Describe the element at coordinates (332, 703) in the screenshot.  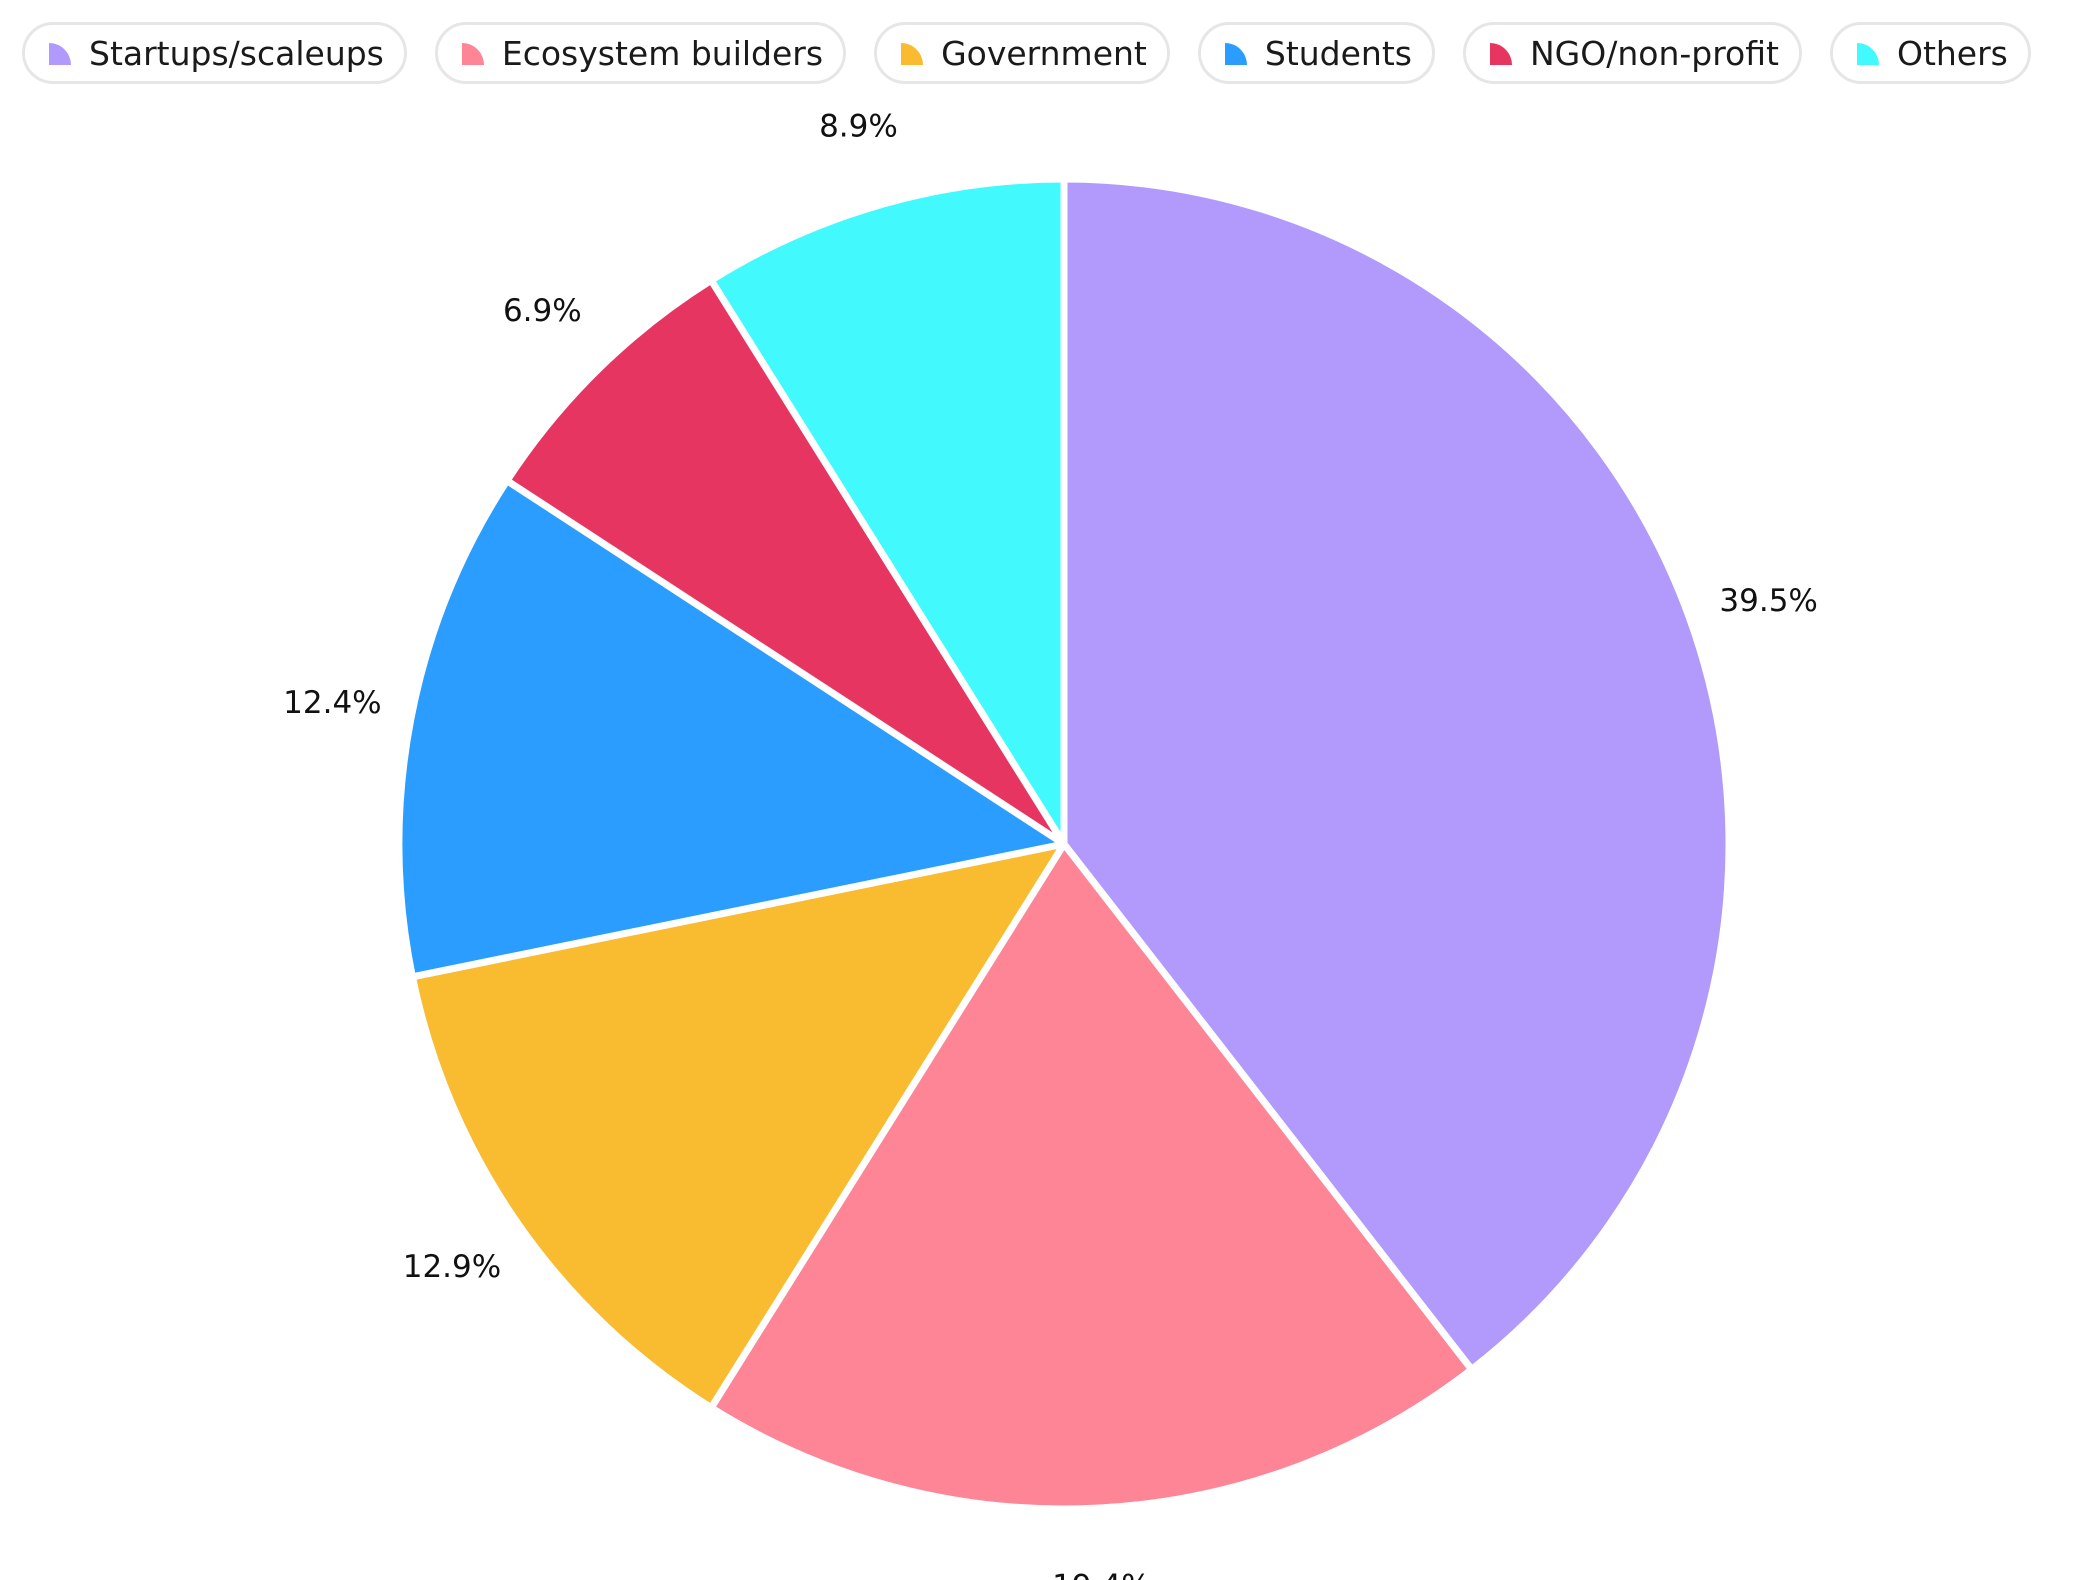
I see `data-label: 12.4%` at that location.